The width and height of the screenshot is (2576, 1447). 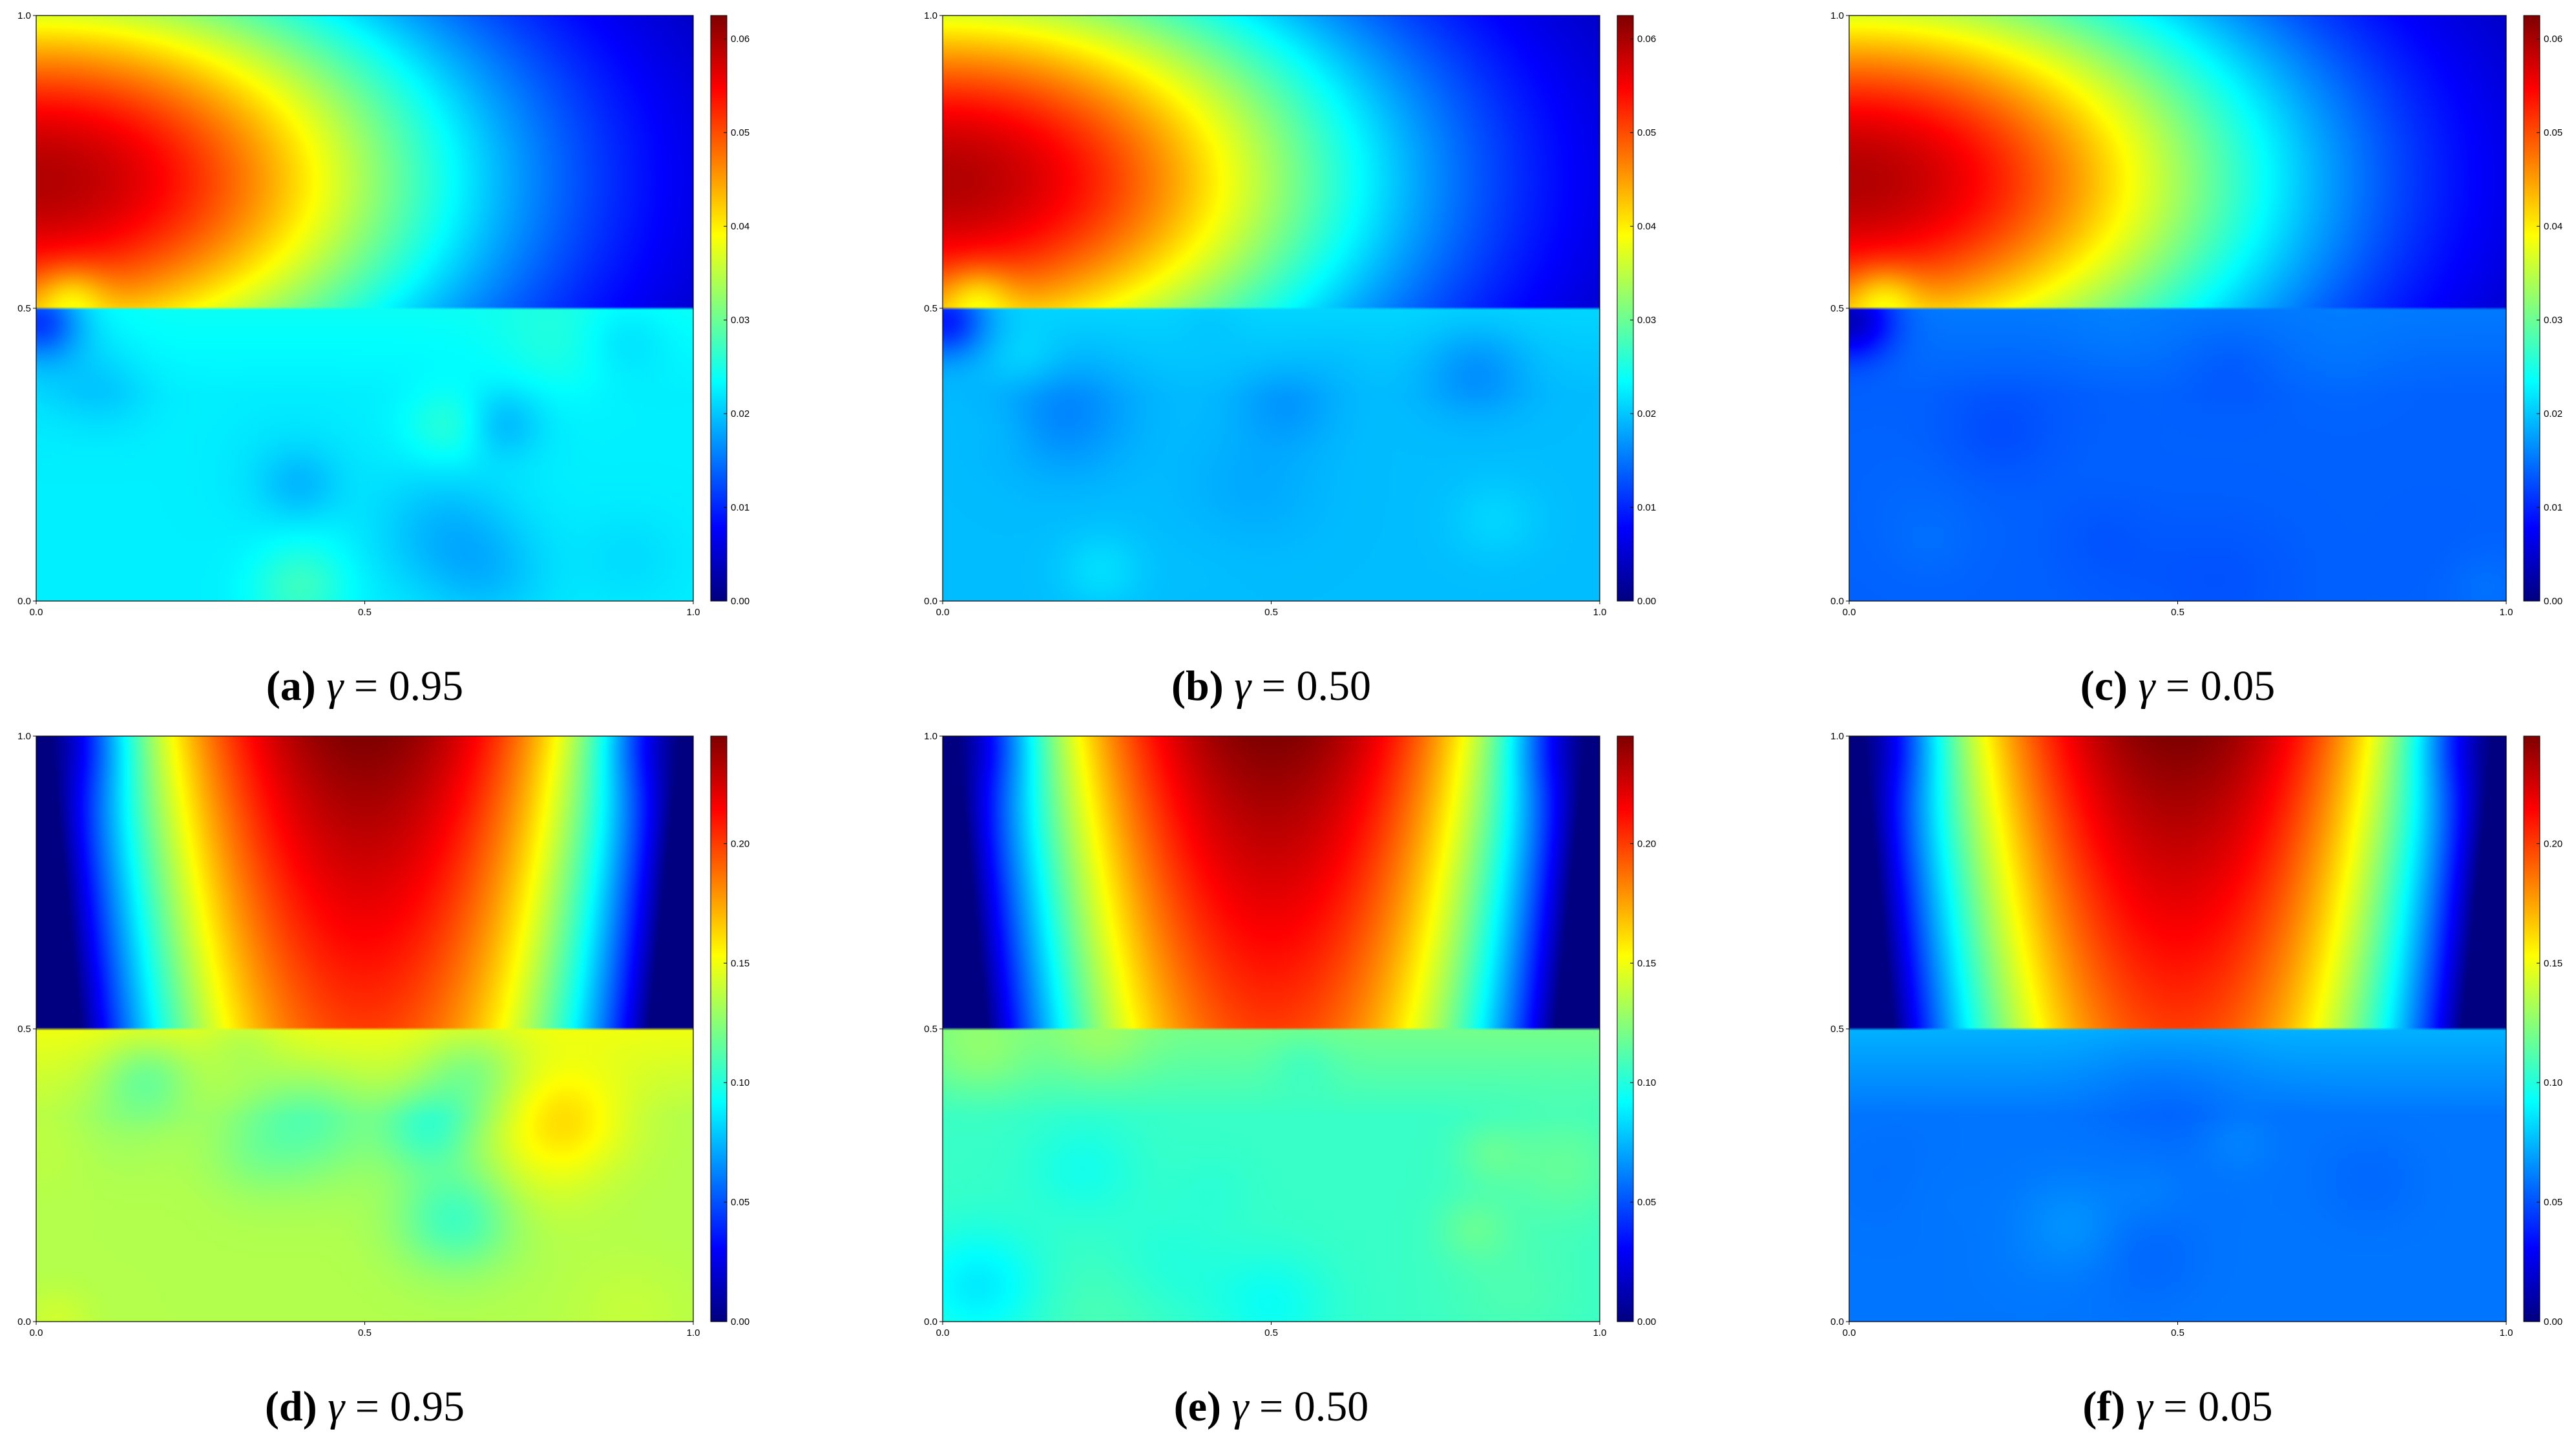 I want to click on panel-caption-d: (d) γ = 0.95, so click(x=365, y=1406).